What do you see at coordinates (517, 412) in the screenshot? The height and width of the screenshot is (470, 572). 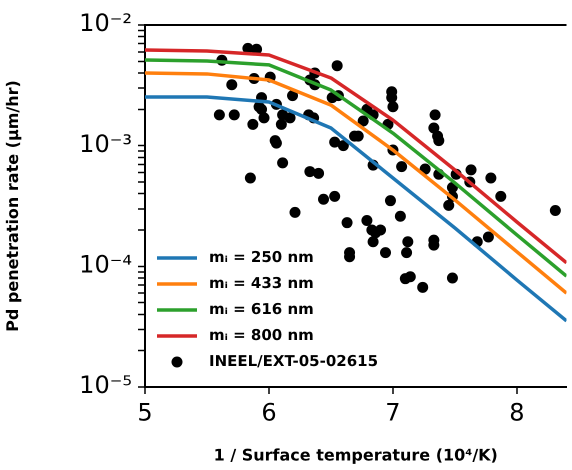 I see `x-tick-label: 8` at bounding box center [517, 412].